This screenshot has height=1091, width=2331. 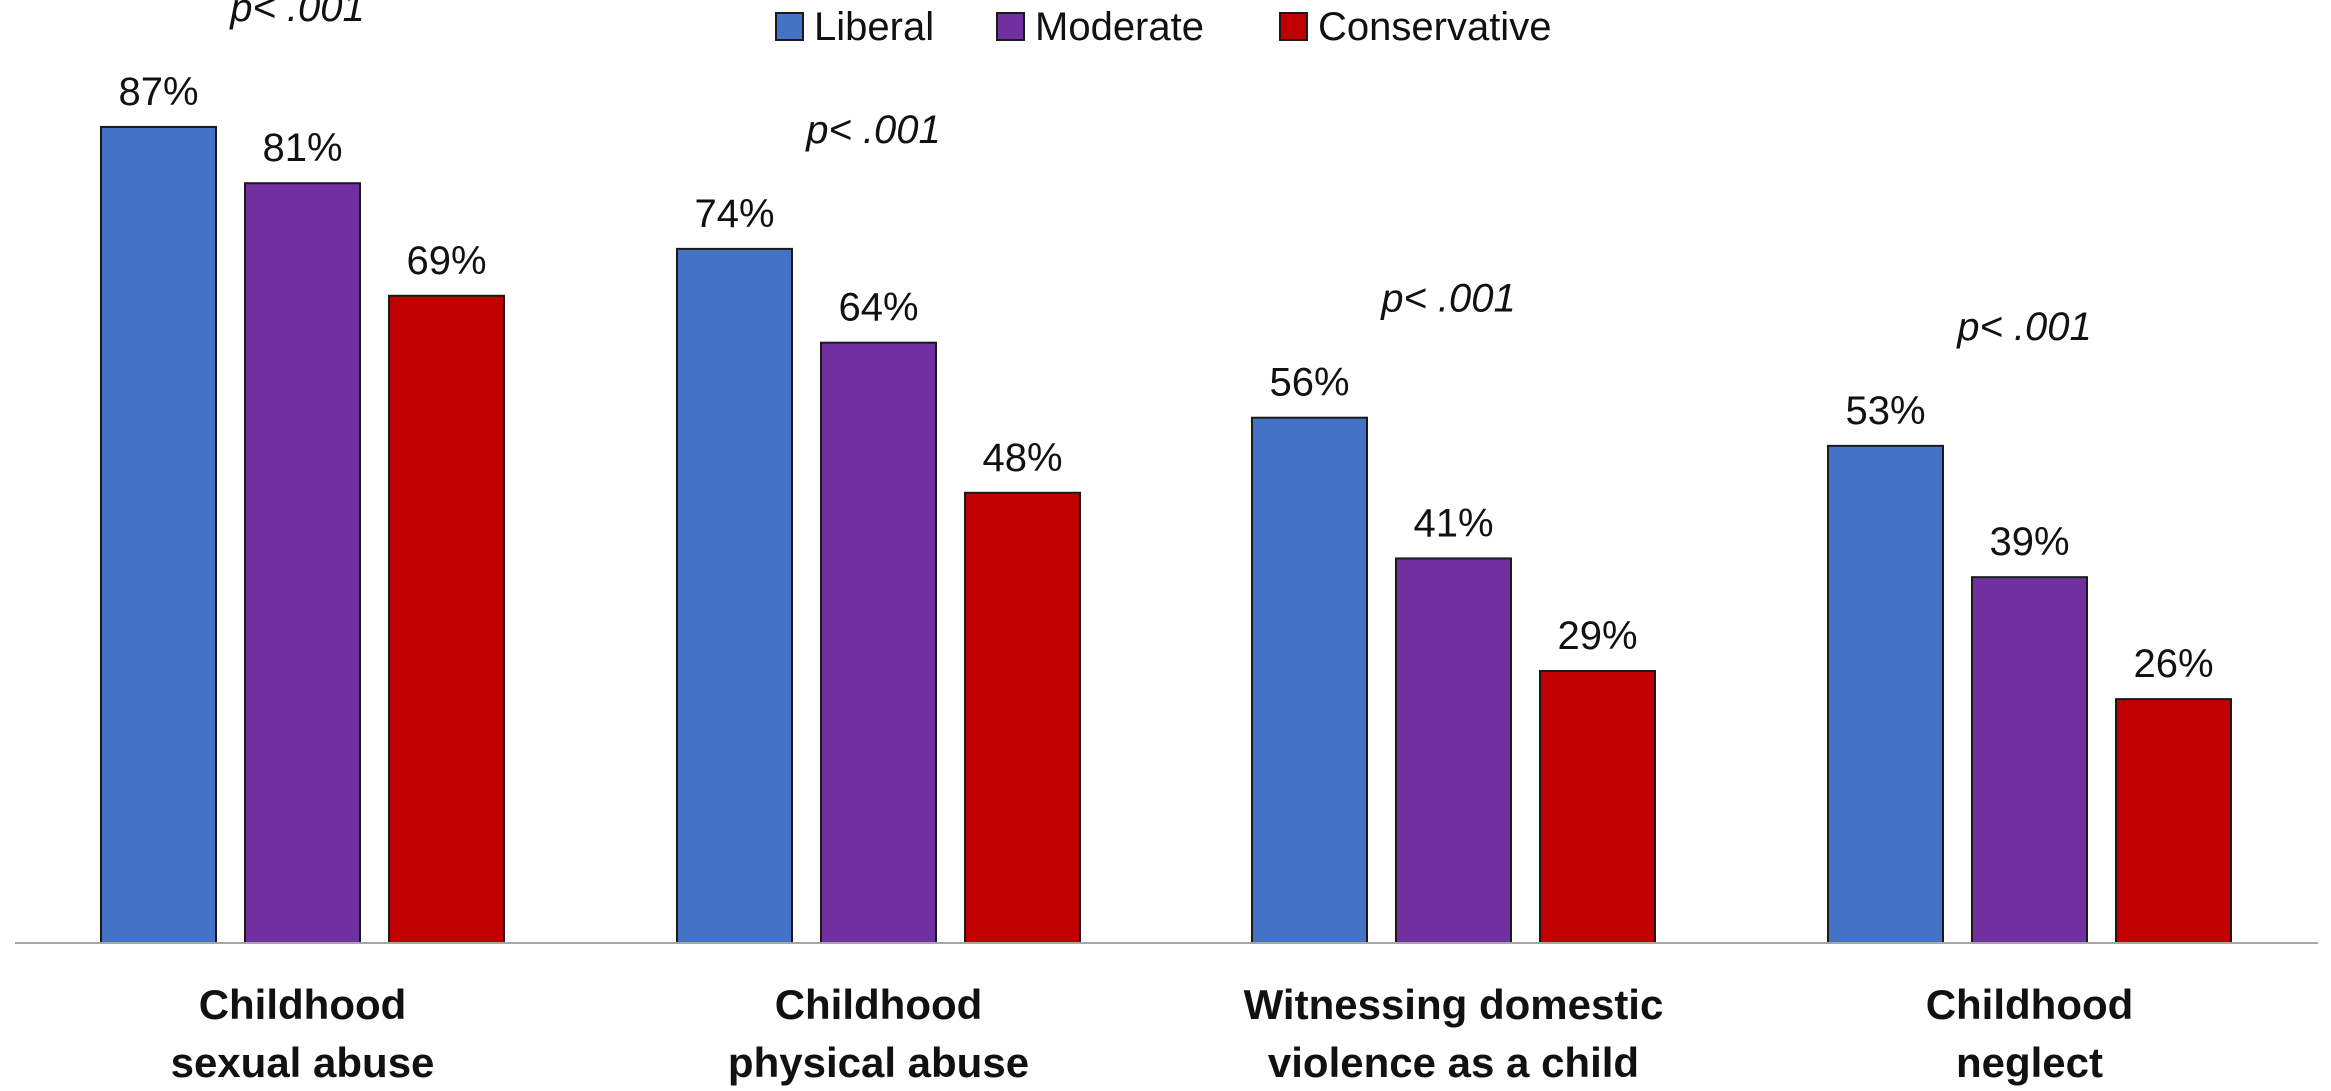 I want to click on value-label-moderate-2: 64%, so click(x=878, y=308).